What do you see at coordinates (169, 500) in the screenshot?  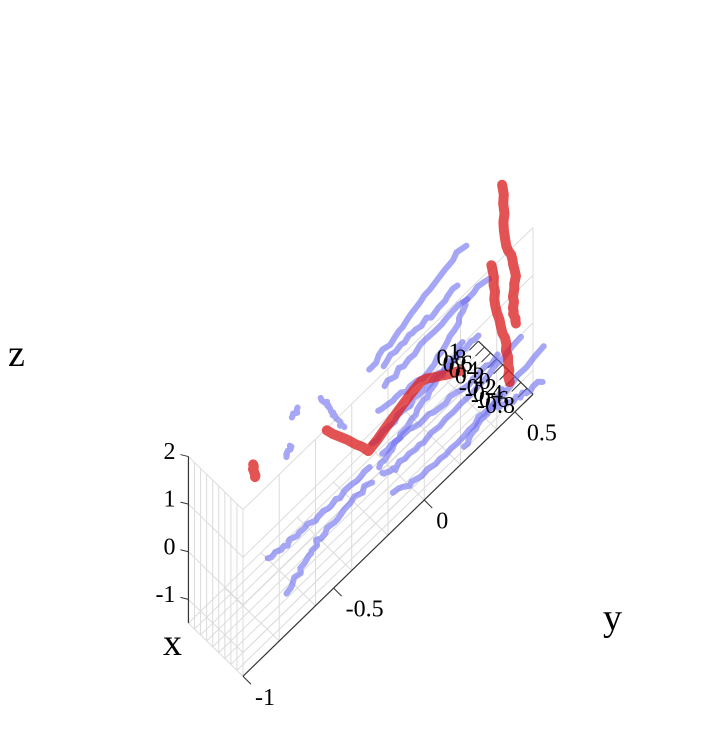 I see `z-tick-label: 1` at bounding box center [169, 500].